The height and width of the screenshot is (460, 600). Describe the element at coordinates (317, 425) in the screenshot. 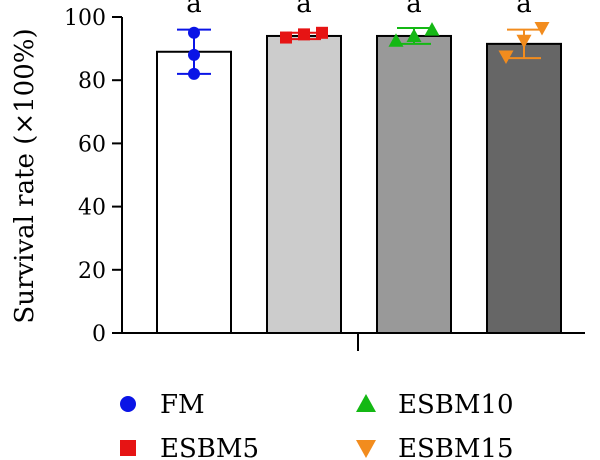

I see `legend: FM ESBM5 ESBM10 ESBM15` at that location.